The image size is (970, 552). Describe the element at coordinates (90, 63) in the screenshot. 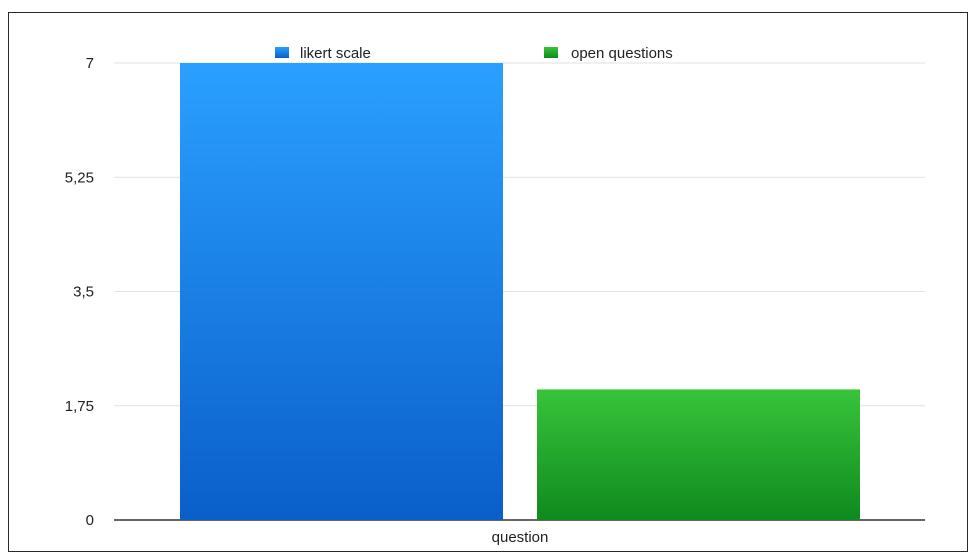

I see `y-tick-label: 7` at that location.